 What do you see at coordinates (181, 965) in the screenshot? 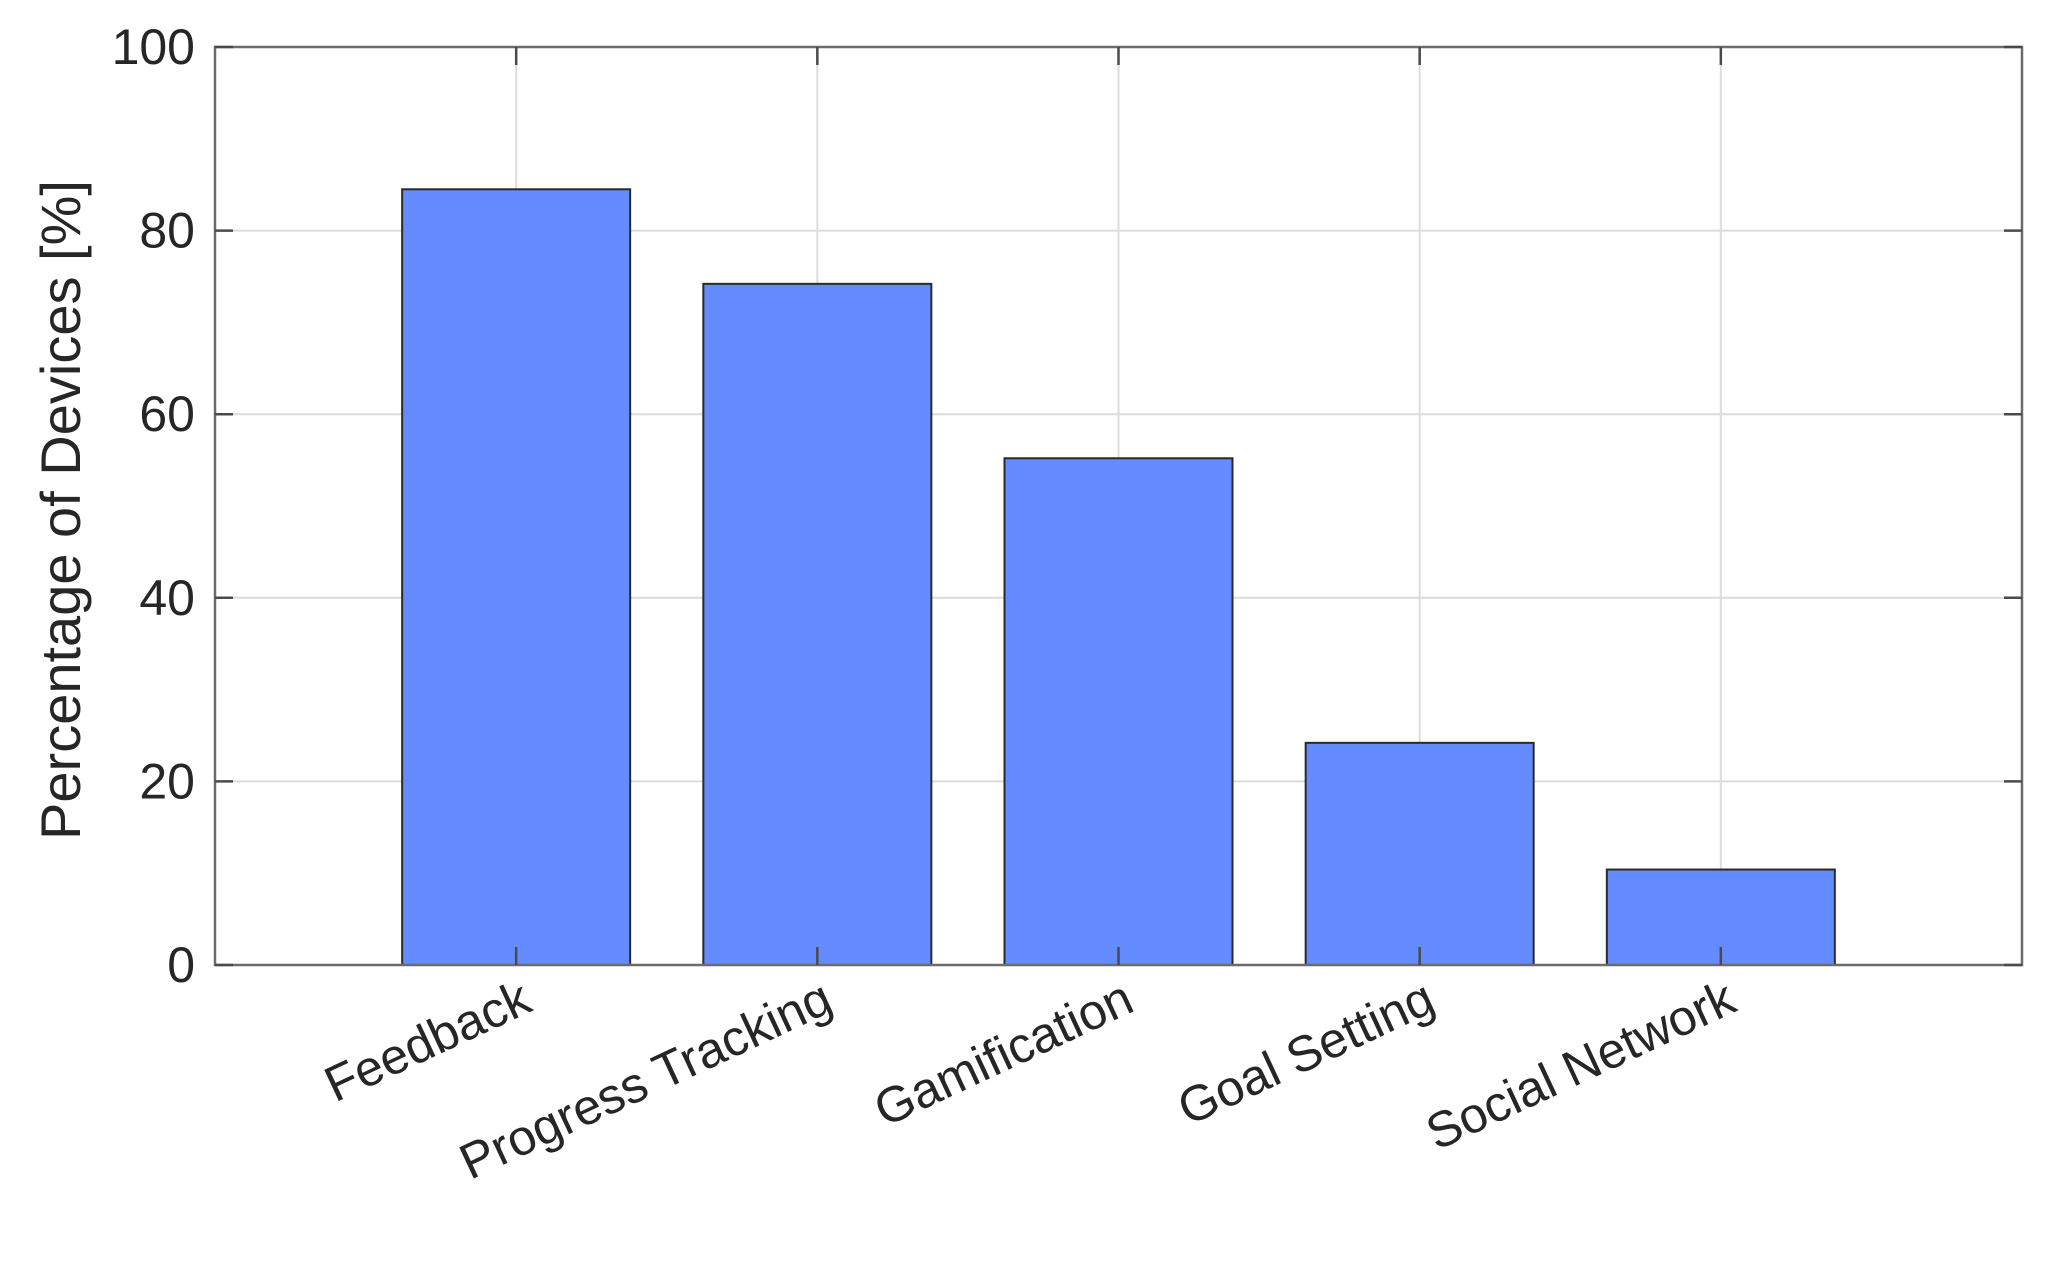
I see `y-tick-label: 0` at bounding box center [181, 965].